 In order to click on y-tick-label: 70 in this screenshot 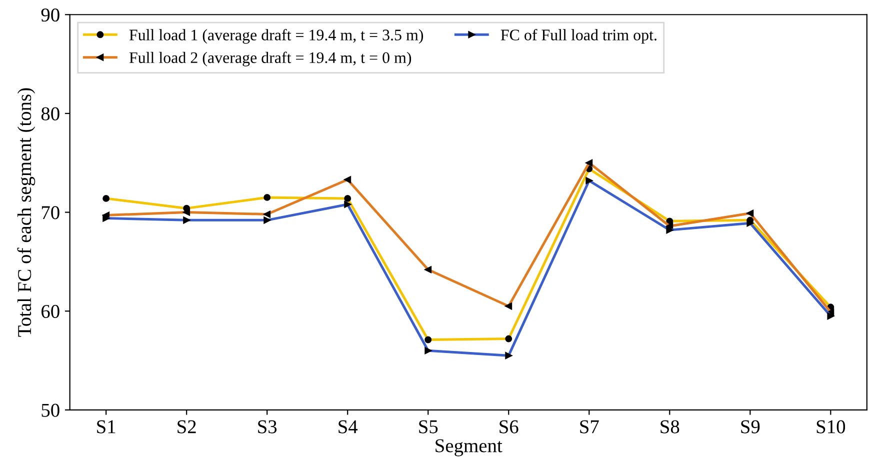, I will do `click(51, 213)`.